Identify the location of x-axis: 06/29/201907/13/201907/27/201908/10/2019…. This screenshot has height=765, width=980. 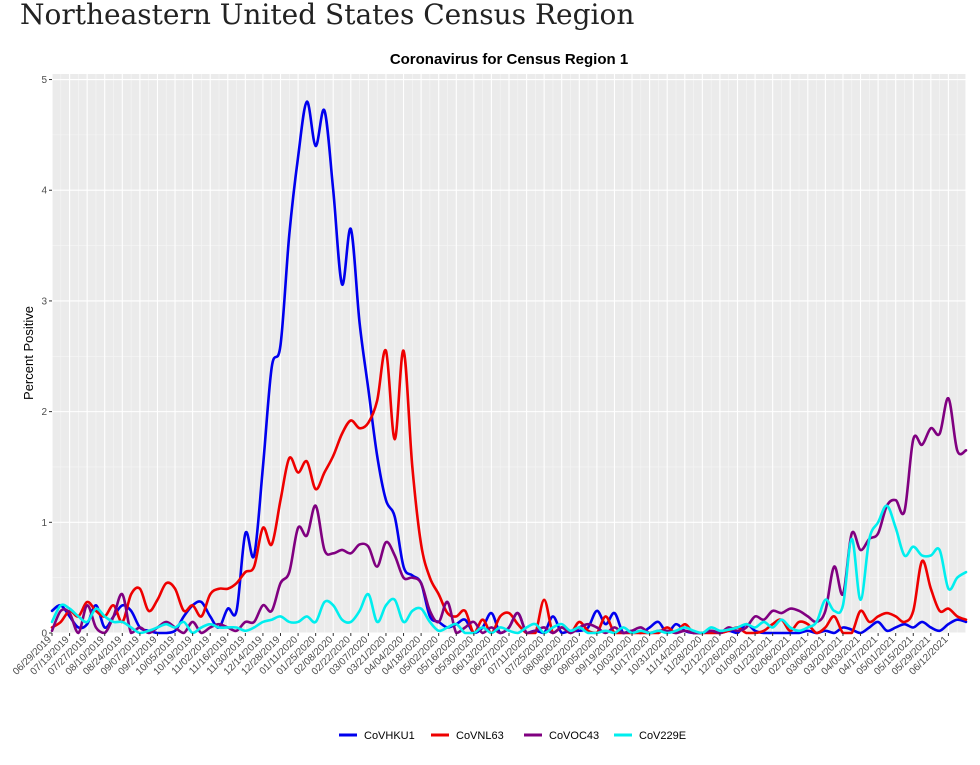
(481, 655).